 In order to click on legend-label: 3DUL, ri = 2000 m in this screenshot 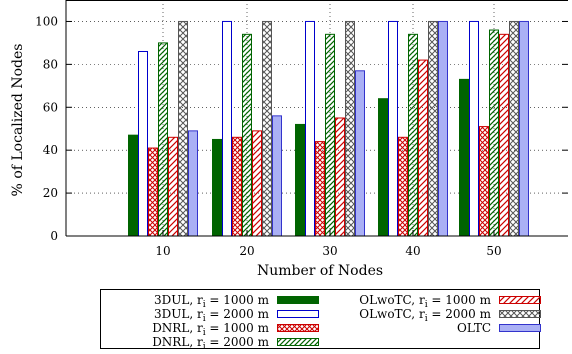, I will do `click(211, 316)`.